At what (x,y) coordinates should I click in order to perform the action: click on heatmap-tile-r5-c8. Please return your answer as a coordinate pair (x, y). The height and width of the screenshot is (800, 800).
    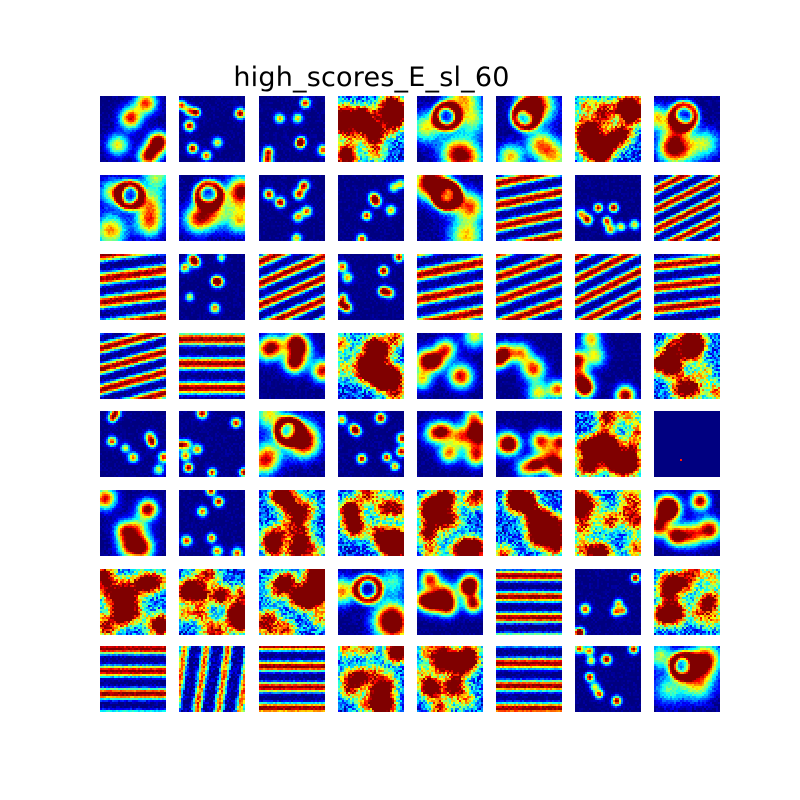
    Looking at the image, I should click on (687, 444).